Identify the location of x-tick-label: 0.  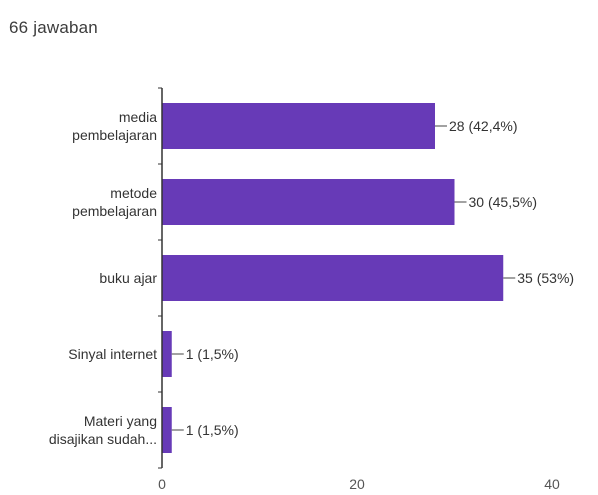
(162, 484).